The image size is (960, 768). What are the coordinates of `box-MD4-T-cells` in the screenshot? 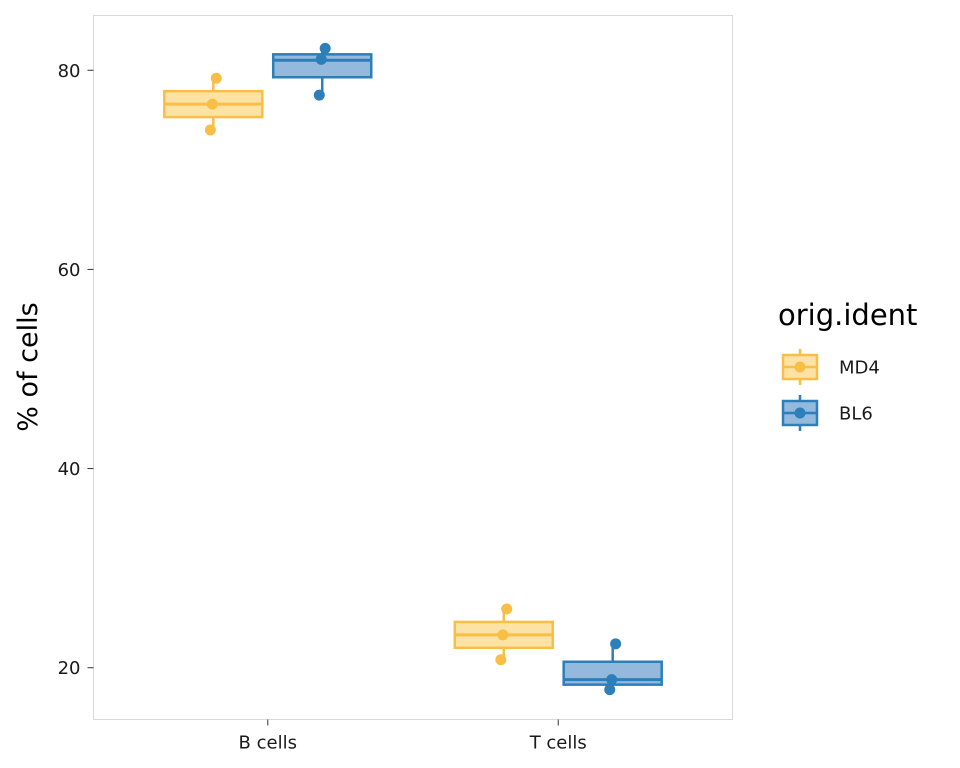 It's located at (504, 634).